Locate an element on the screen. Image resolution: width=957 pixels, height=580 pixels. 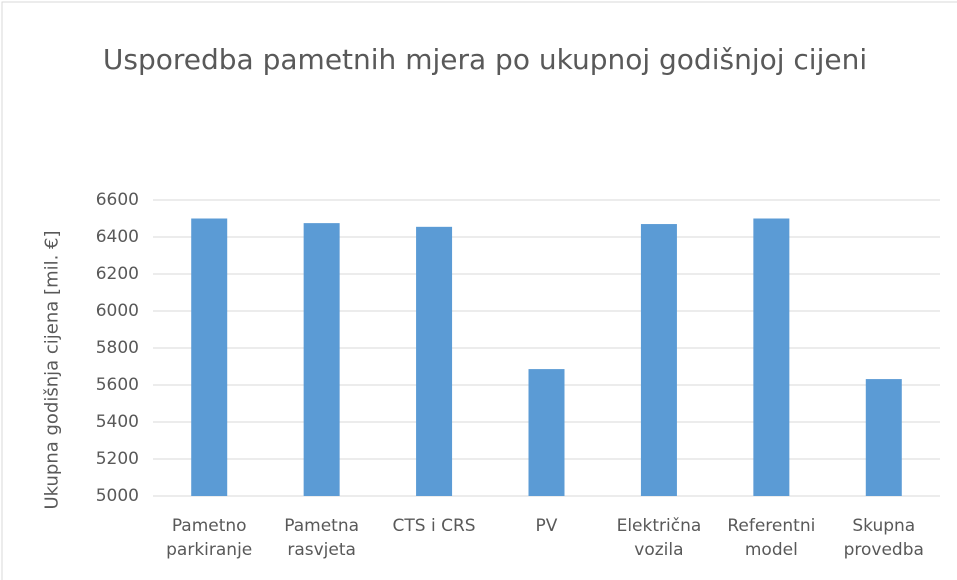
x-tick-label: Pametna rasvjeta is located at coordinates (322, 538).